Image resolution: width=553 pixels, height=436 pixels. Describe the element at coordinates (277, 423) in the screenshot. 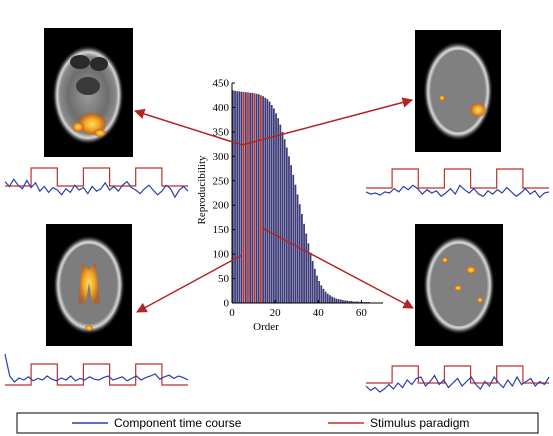

I see `legend: Component time course Stimulus paradigm` at that location.